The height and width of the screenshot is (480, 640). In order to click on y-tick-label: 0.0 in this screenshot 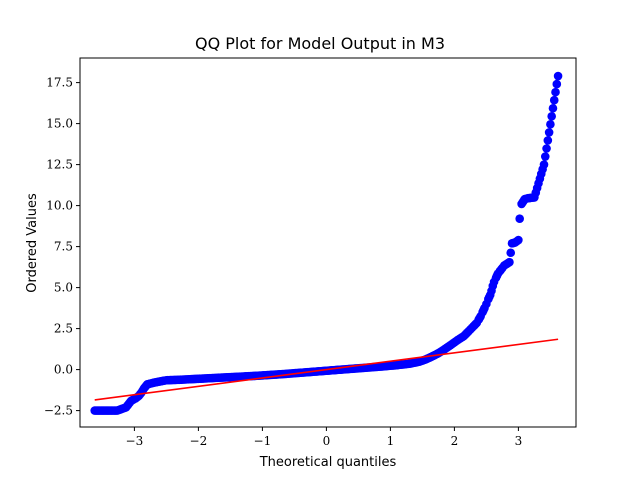, I will do `click(63, 370)`.